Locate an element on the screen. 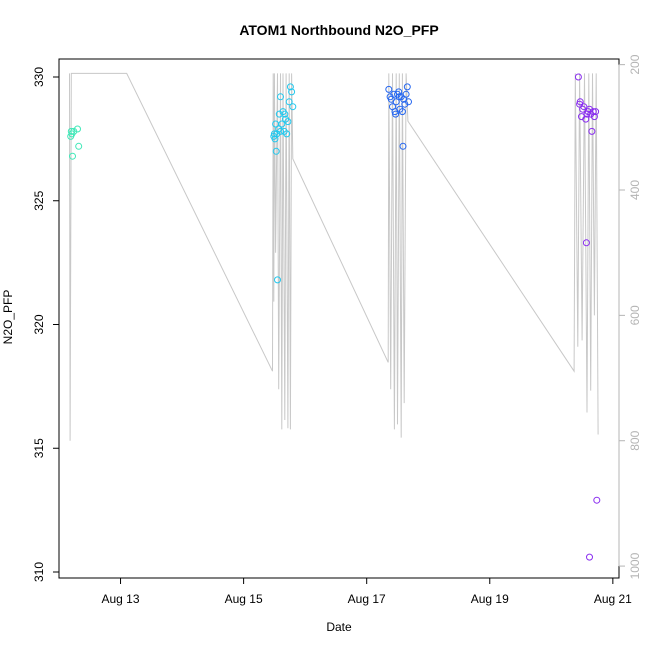 The height and width of the screenshot is (650, 650). right-axis: 200 400 600 800 1000 is located at coordinates (630, 316).